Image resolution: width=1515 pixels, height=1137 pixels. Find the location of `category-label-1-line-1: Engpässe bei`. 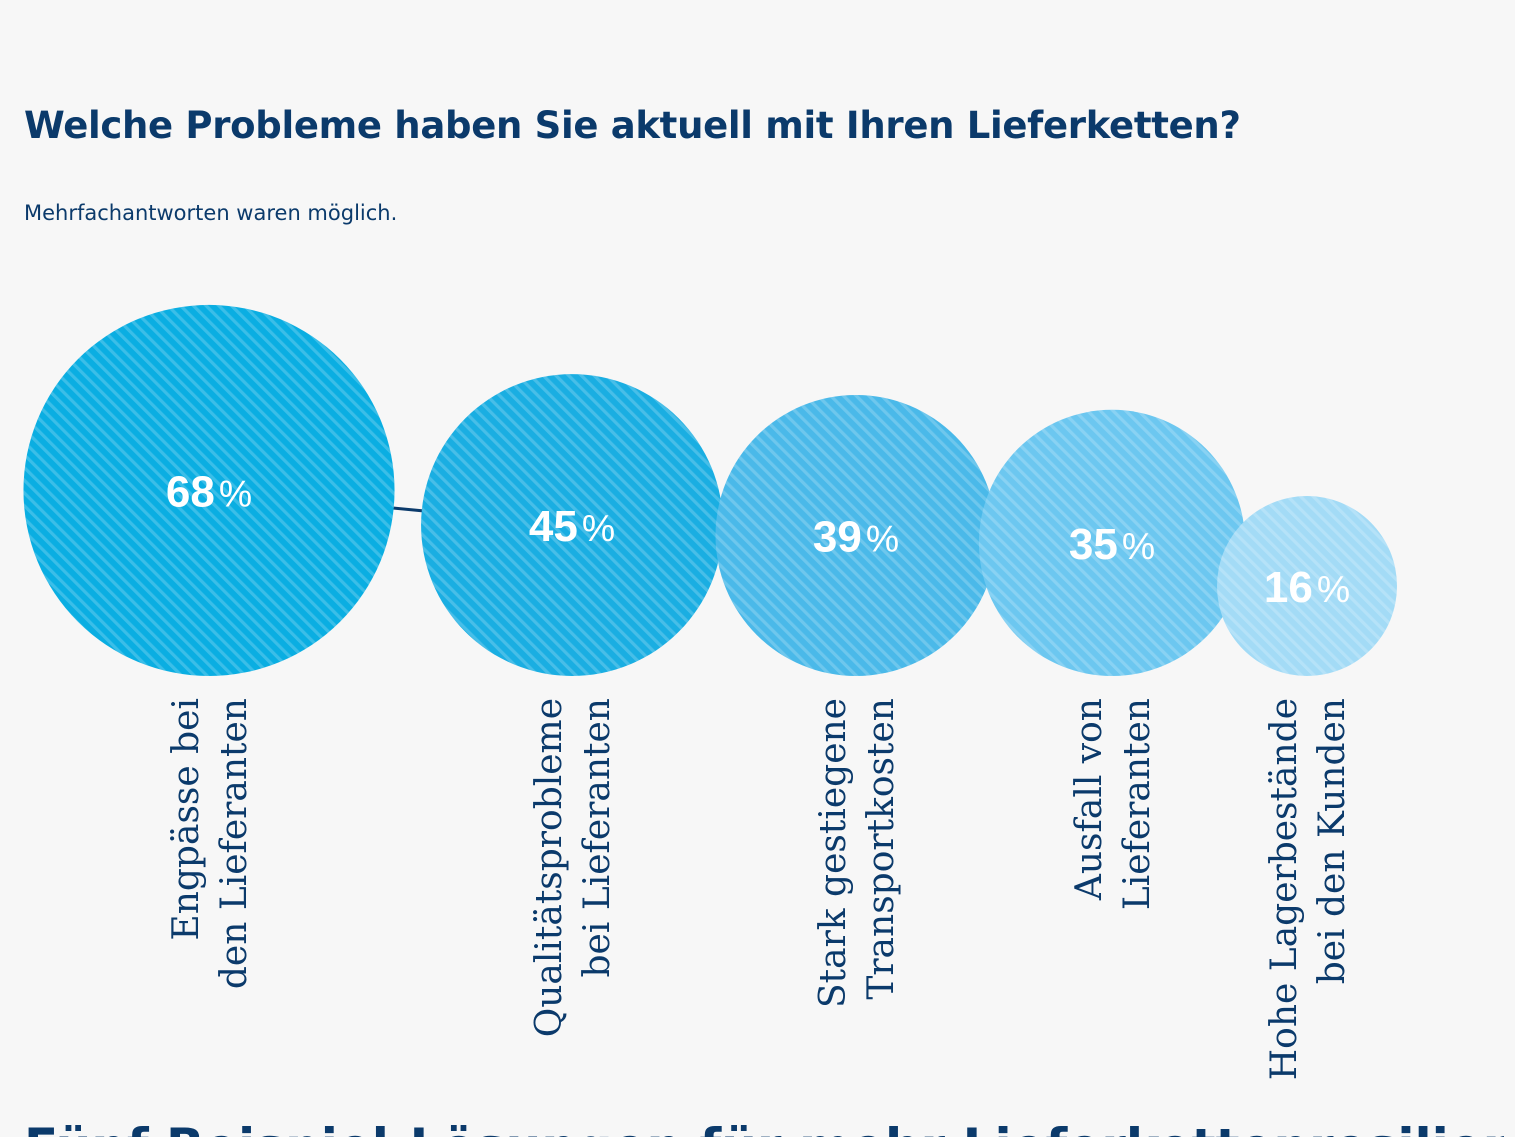

category-label-1-line-1: Engpässe bei is located at coordinates (186, 819).